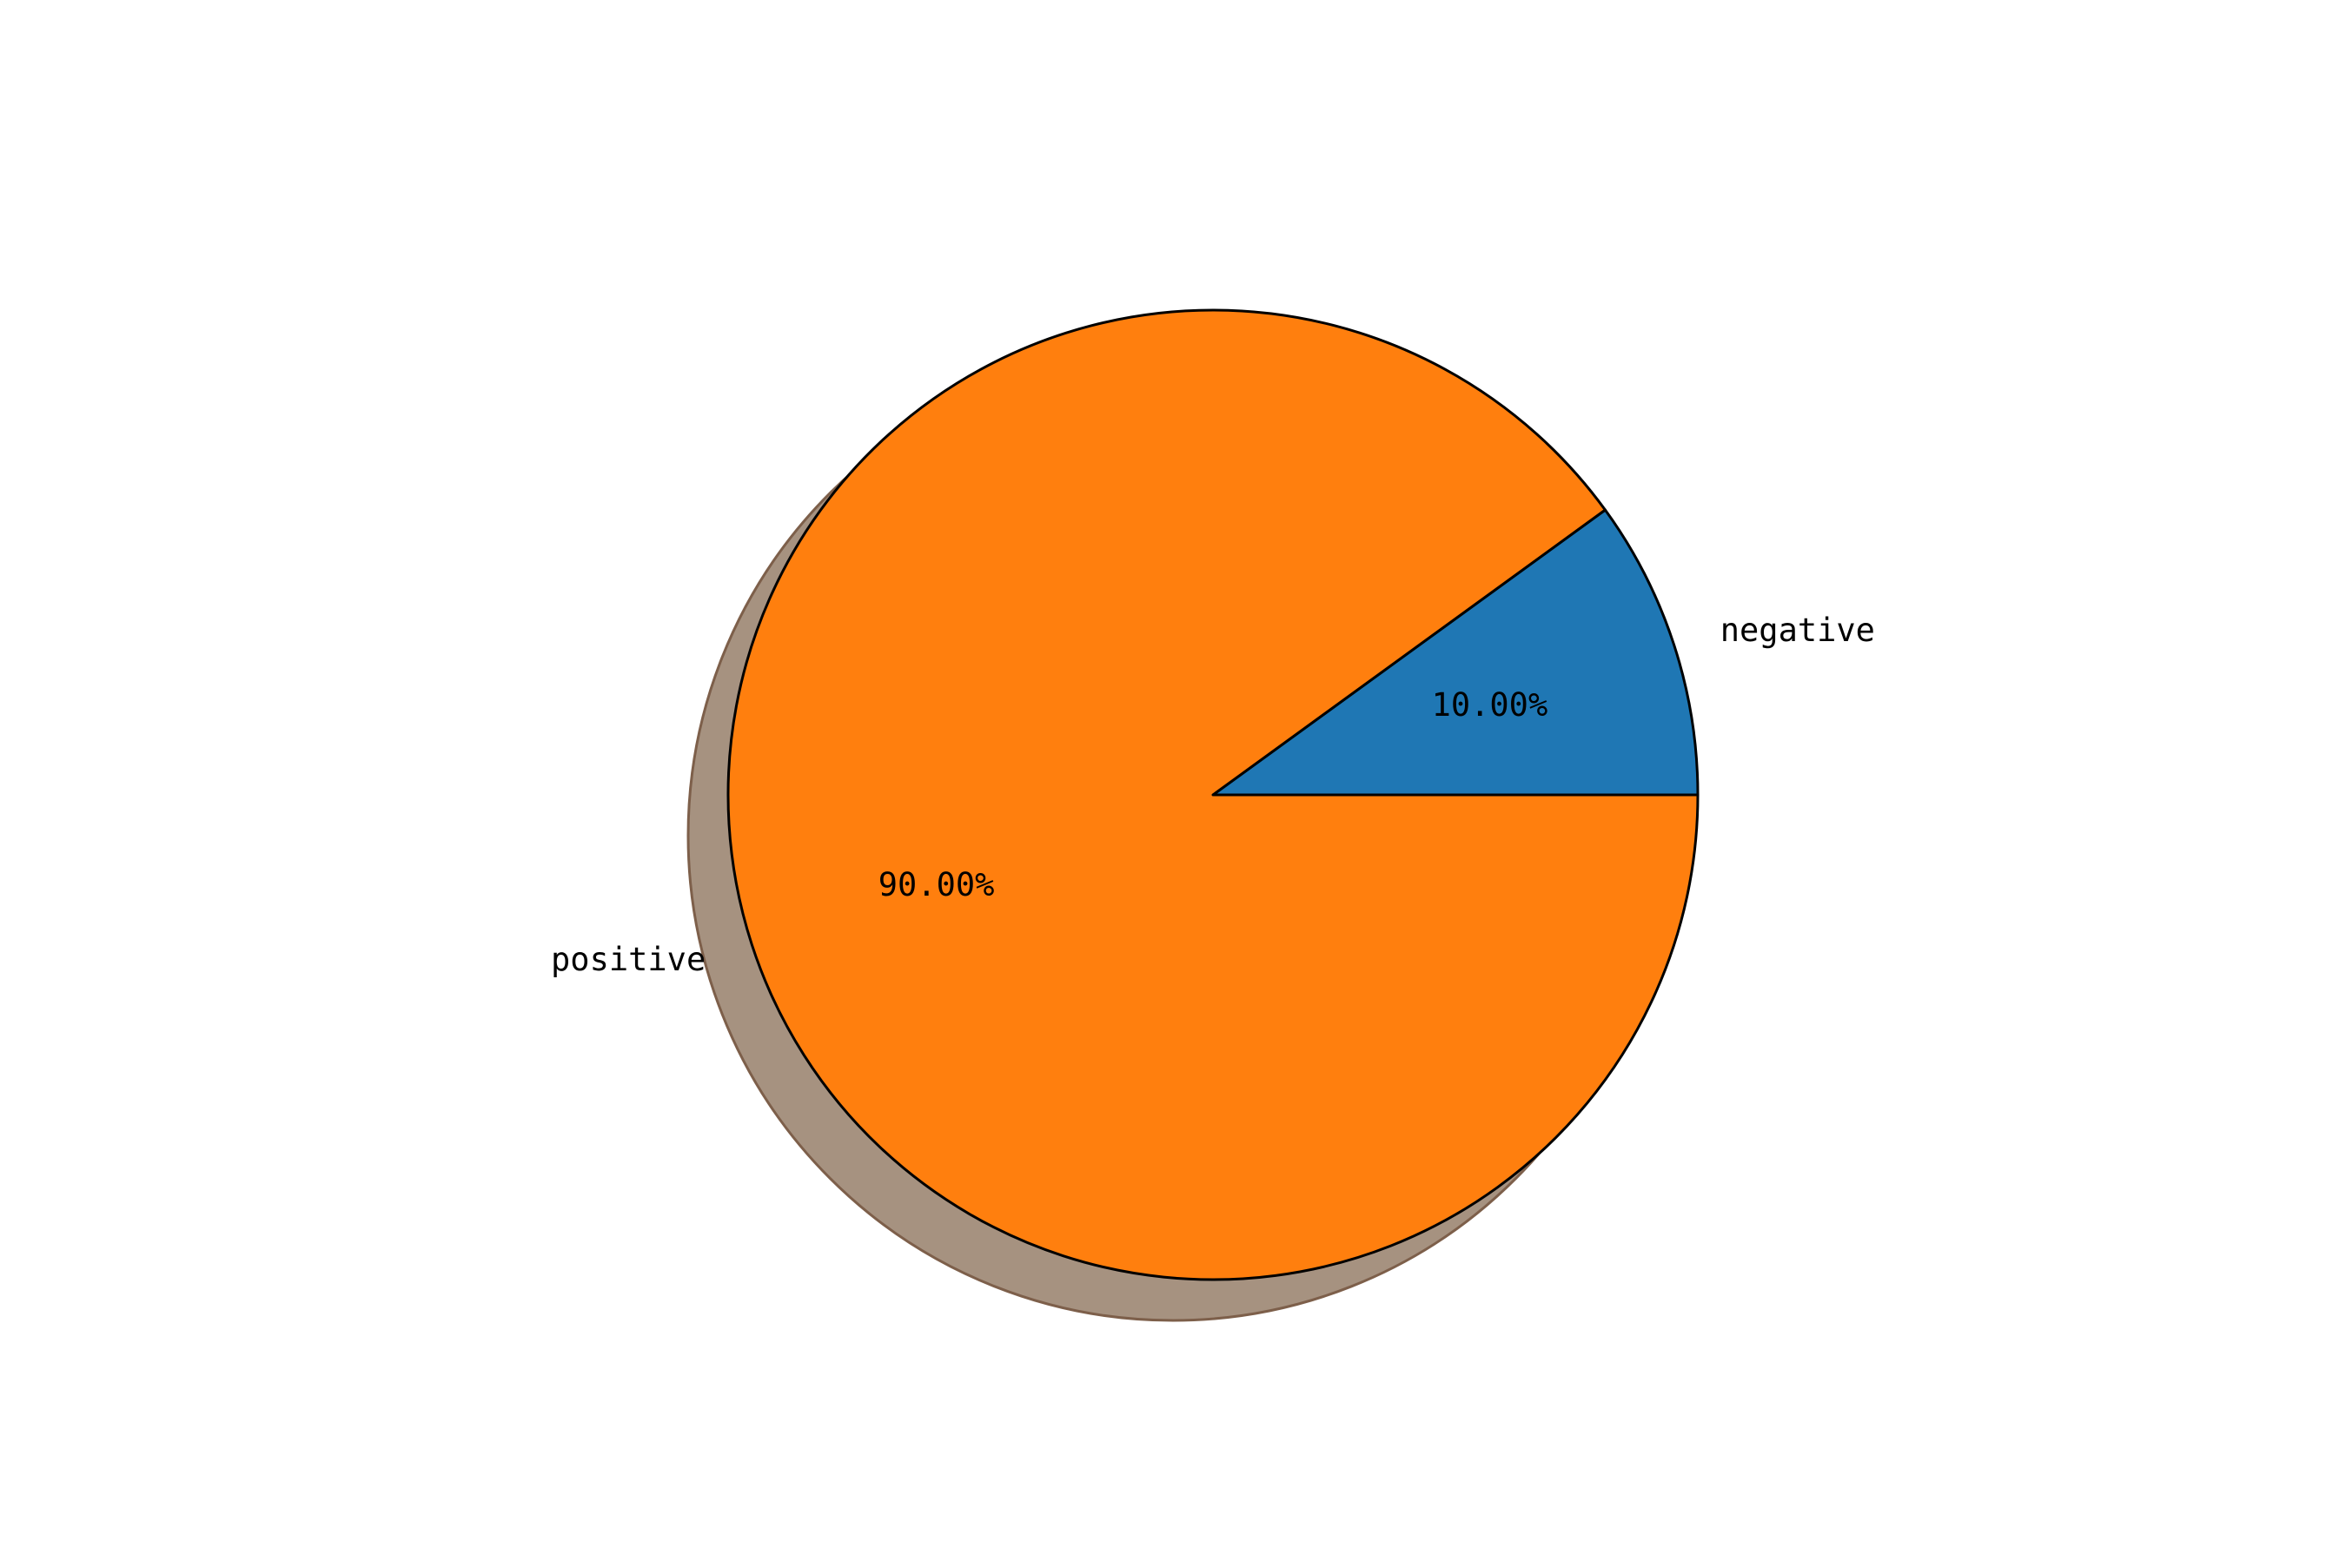  I want to click on pie-pct-label-positive: 90.00%, so click(937, 884).